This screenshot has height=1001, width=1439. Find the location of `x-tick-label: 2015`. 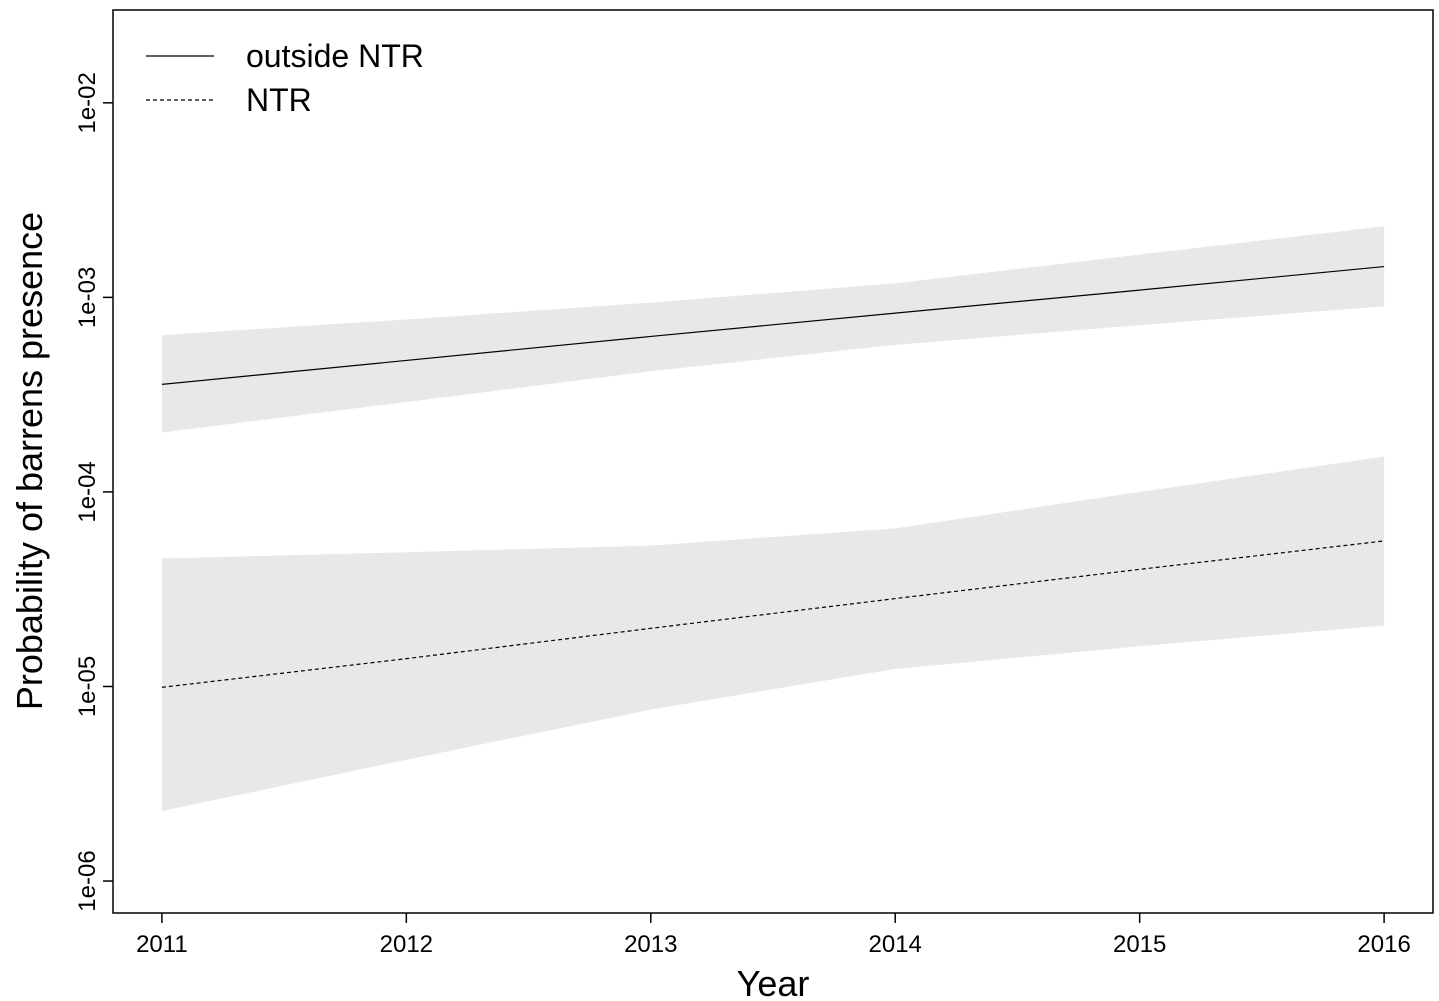

x-tick-label: 2015 is located at coordinates (1139, 944).